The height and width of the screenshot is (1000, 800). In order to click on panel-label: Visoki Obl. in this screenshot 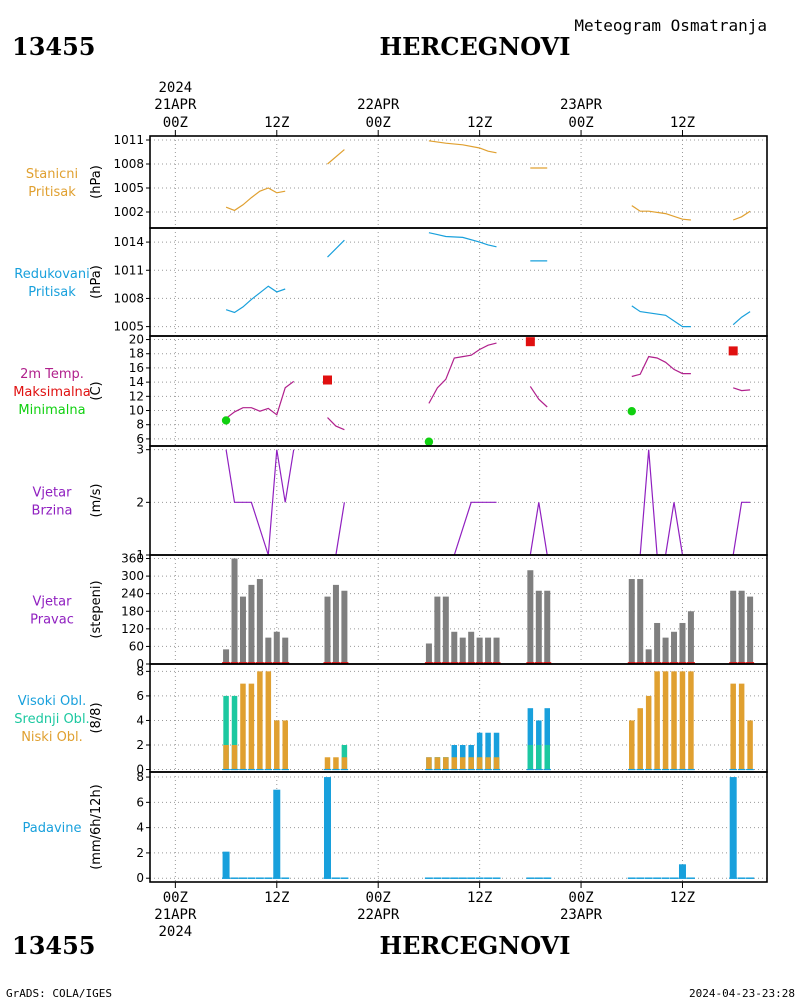, I will do `click(52, 701)`.